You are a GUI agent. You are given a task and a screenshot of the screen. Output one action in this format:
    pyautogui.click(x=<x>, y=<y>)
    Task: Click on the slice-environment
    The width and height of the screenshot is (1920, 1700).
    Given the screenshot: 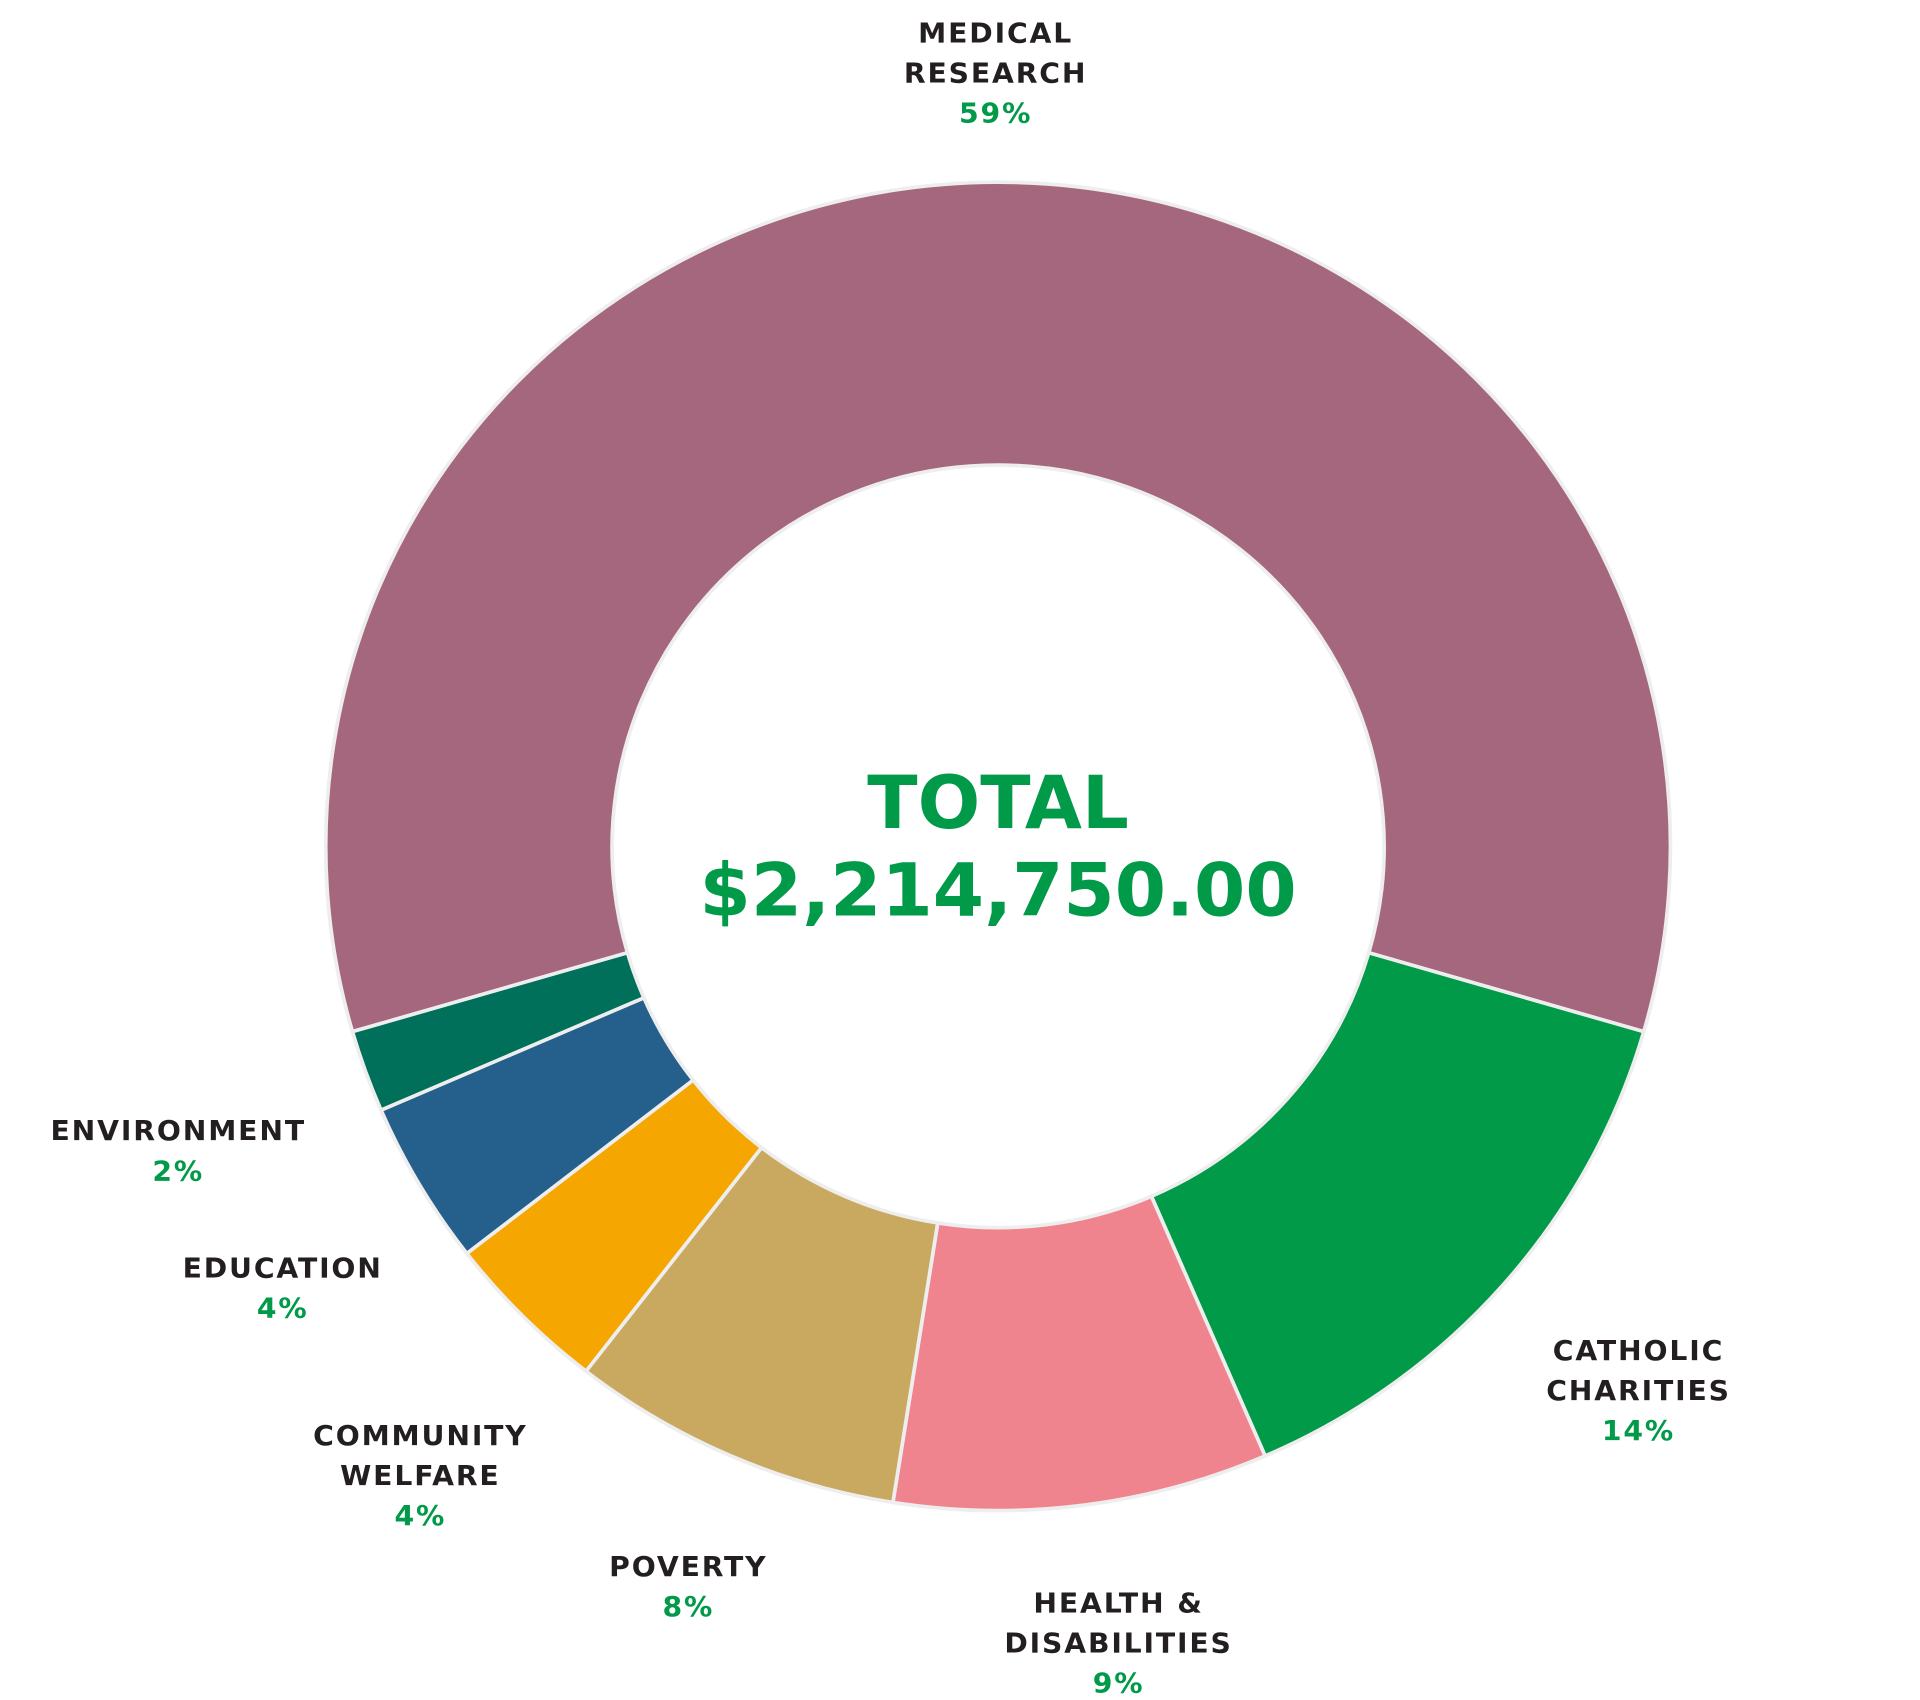 What is the action you would take?
    pyautogui.click(x=498, y=1031)
    